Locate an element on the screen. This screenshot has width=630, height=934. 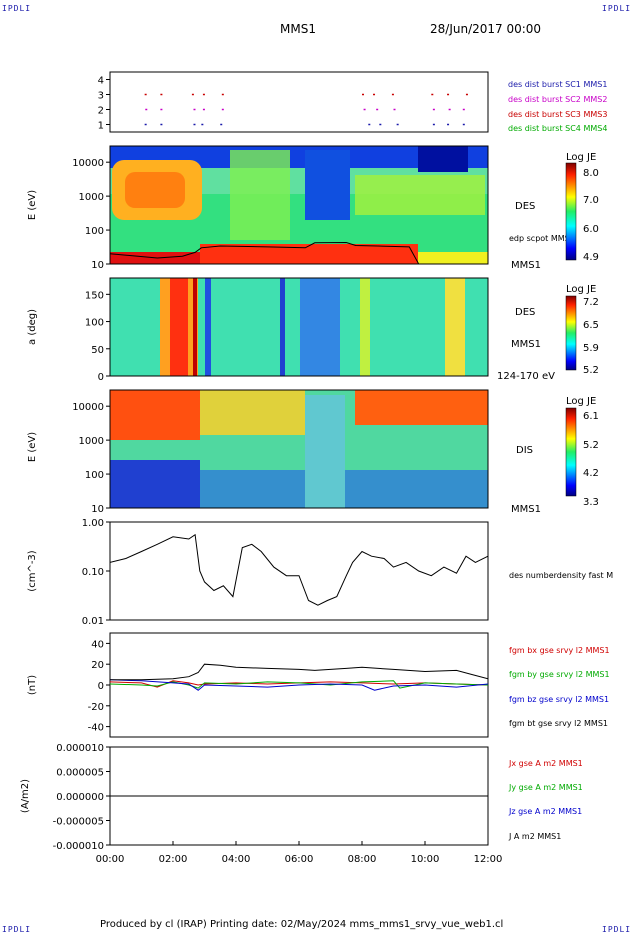
density-y-tick-label: 0.10 is located at coordinates (93, 572).